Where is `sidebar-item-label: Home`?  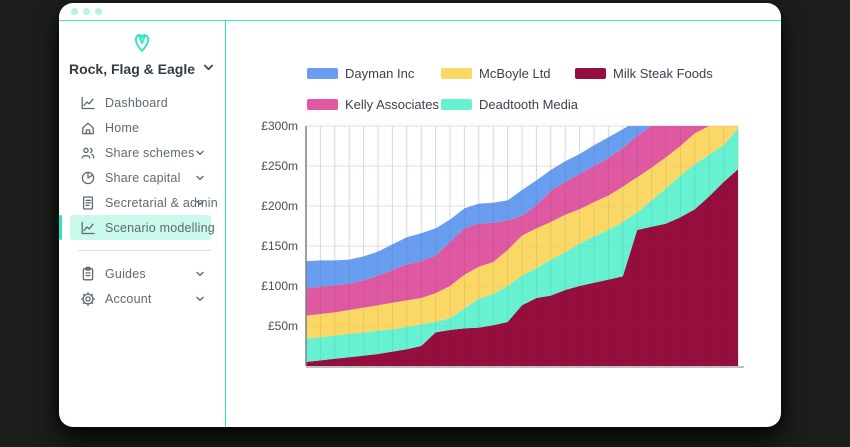
sidebar-item-label: Home is located at coordinates (122, 127).